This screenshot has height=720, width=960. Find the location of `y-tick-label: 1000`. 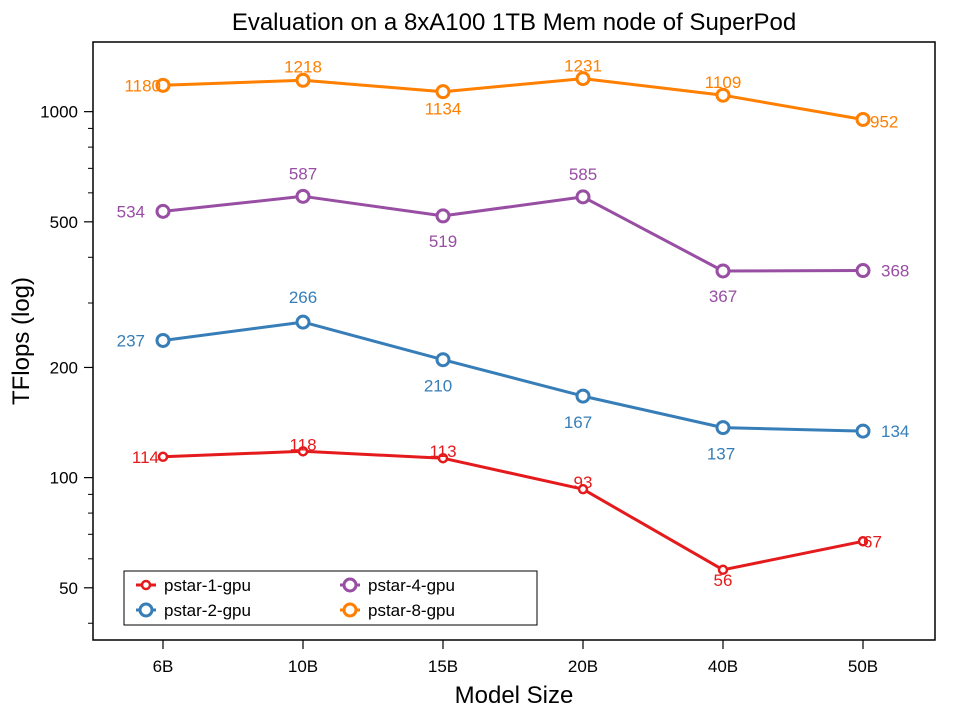

y-tick-label: 1000 is located at coordinates (59, 112).